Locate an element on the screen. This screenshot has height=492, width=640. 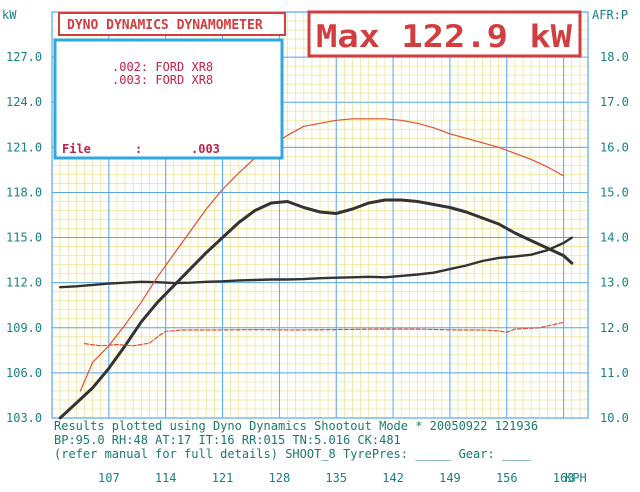
y-tick-label-right: 14.0 is located at coordinates (614, 238).